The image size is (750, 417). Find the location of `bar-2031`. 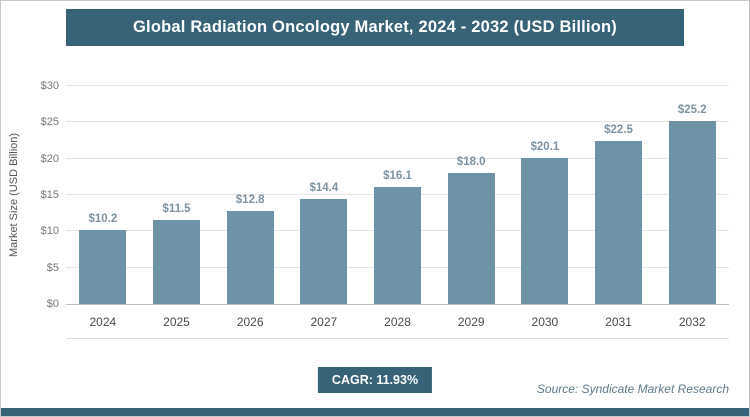

bar-2031 is located at coordinates (618, 222).